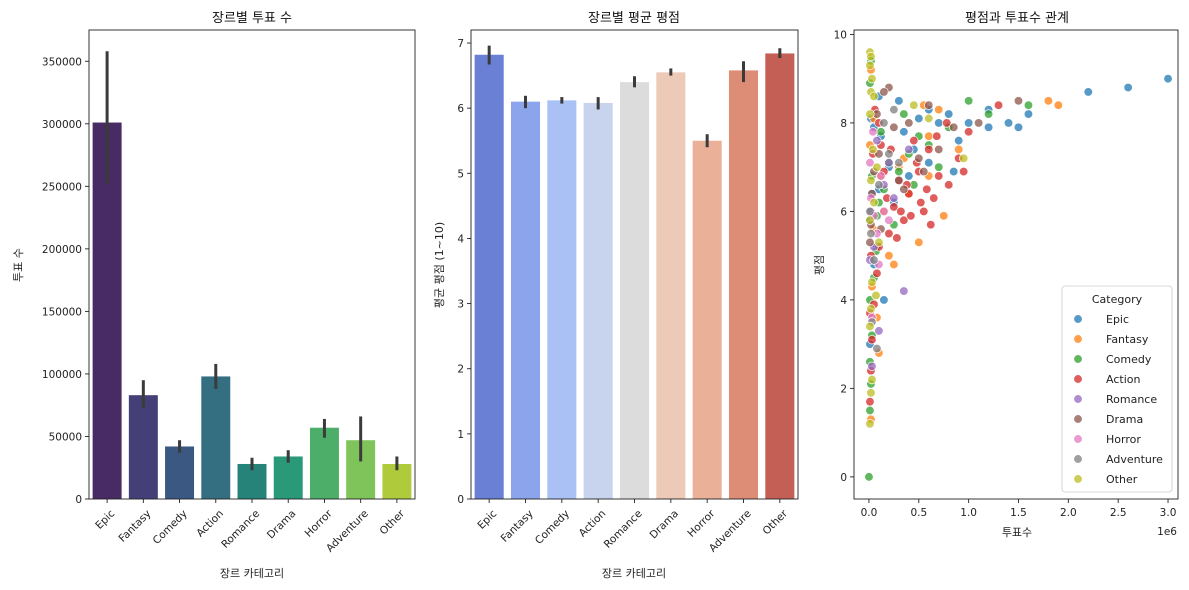 This screenshot has width=1189, height=590. I want to click on x-tick-label-comedy: Comedy, so click(170, 527).